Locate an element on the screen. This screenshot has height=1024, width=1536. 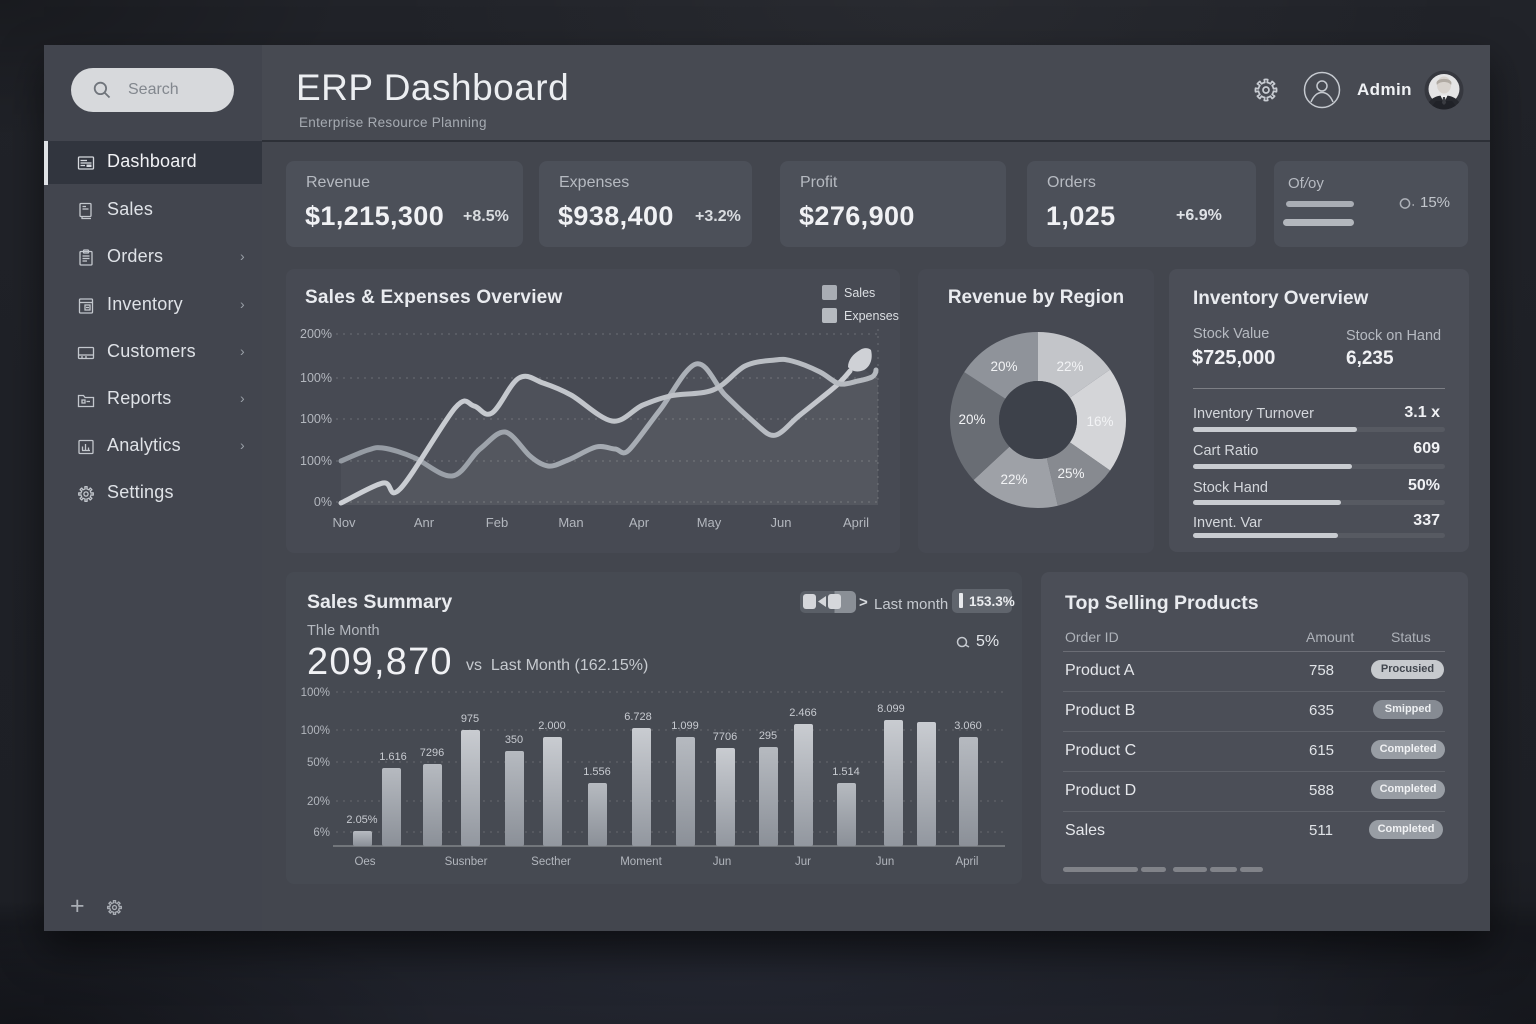
svg-text: 25% is located at coordinates (1070, 473).